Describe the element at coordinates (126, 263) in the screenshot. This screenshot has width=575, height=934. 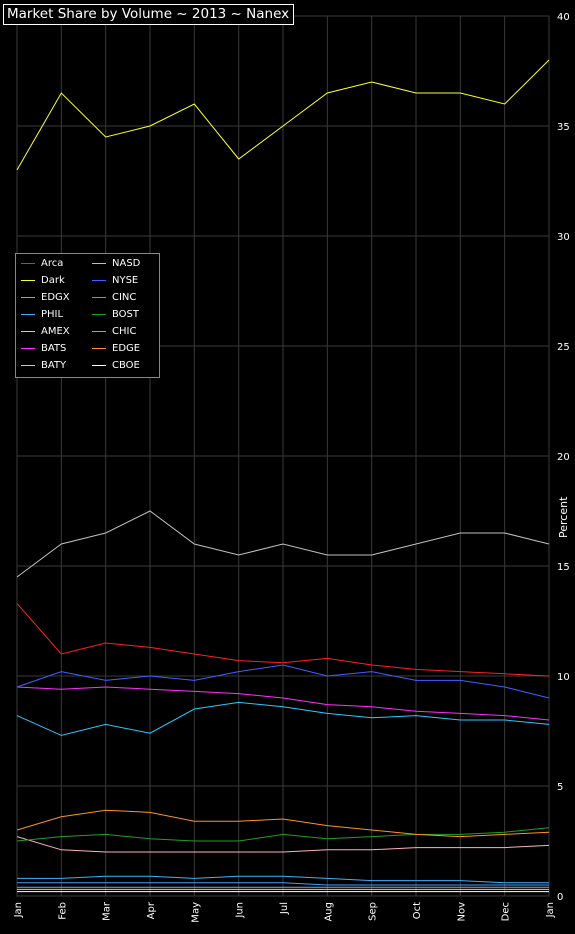
I see `legend-label: NASD` at that location.